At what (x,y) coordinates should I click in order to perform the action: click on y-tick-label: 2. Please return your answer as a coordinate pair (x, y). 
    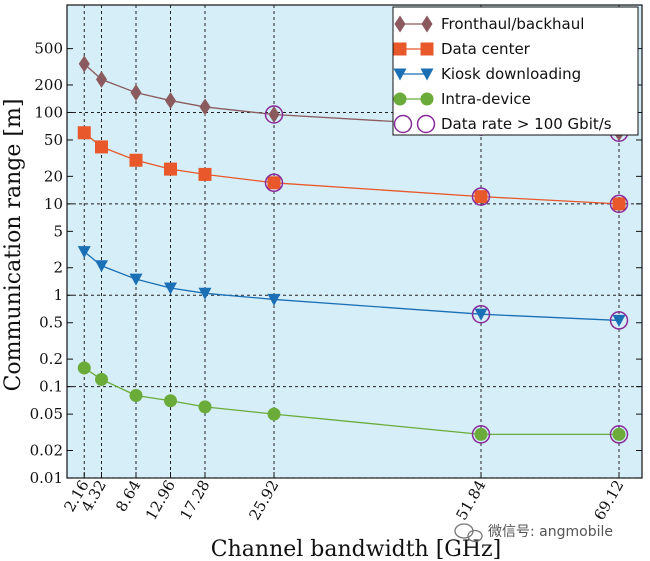
    Looking at the image, I should click on (58, 268).